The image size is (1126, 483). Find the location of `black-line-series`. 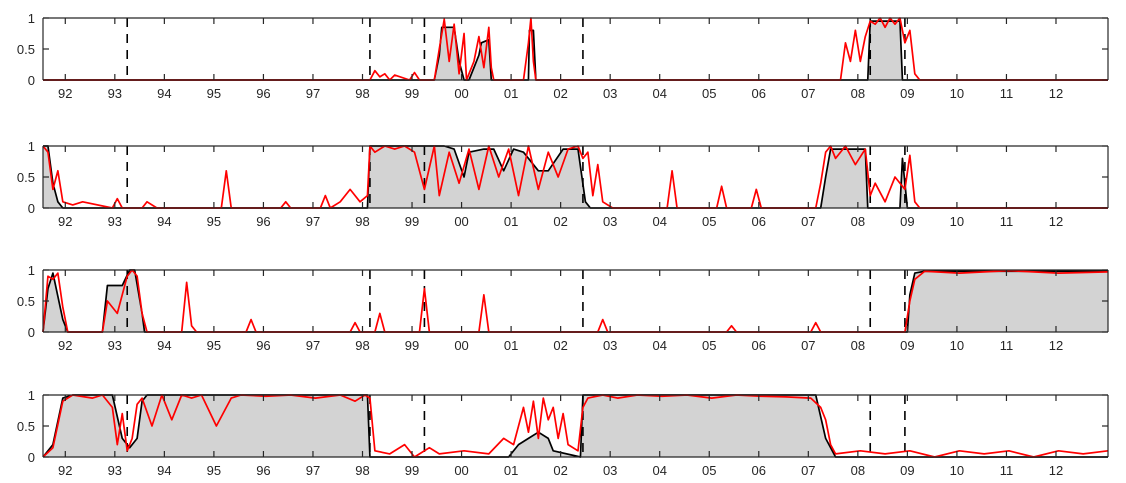

black-line-series is located at coordinates (575, 50).